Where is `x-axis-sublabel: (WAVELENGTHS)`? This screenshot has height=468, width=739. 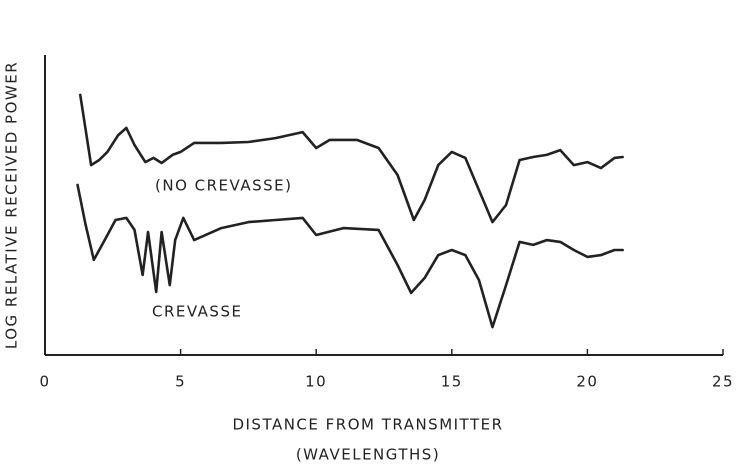
x-axis-sublabel: (WAVELENGTHS) is located at coordinates (368, 455).